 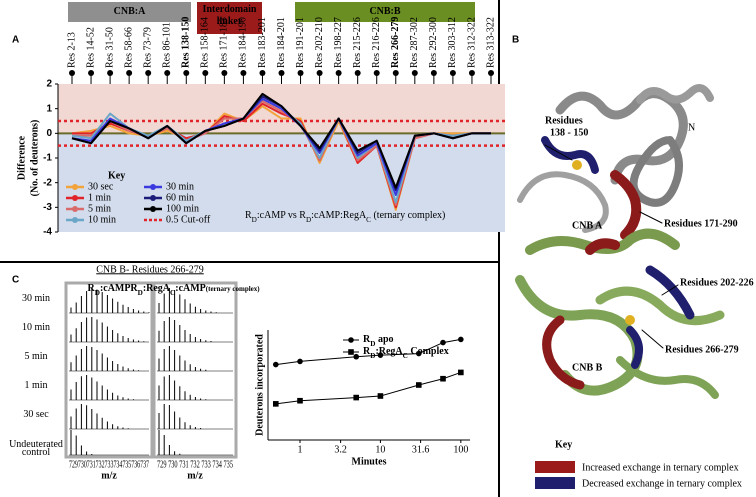 I want to click on x-tick-label: Res 171-183, so click(x=224, y=42).